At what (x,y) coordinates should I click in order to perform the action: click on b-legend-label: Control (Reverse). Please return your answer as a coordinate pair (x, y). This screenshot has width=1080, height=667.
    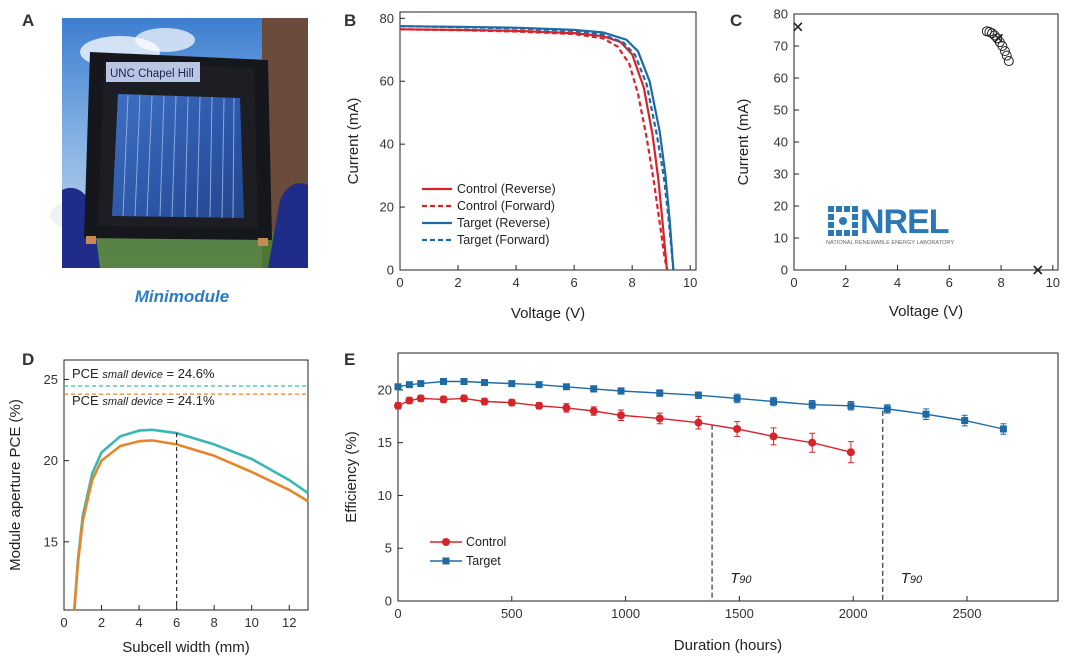
    Looking at the image, I should click on (506, 189).